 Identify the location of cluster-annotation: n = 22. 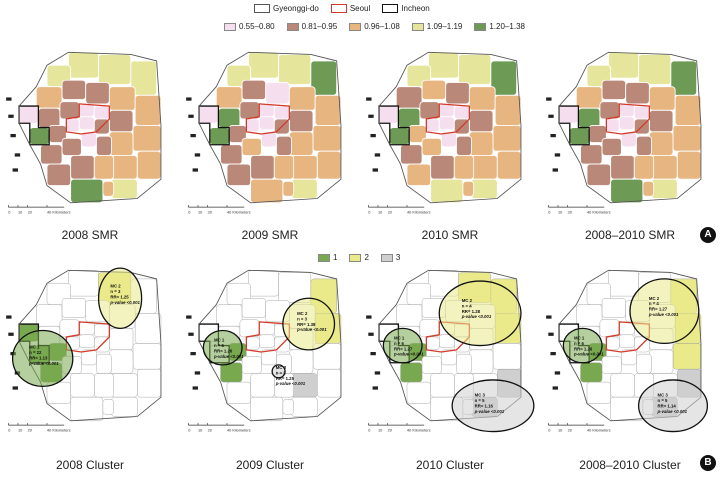
(35, 352).